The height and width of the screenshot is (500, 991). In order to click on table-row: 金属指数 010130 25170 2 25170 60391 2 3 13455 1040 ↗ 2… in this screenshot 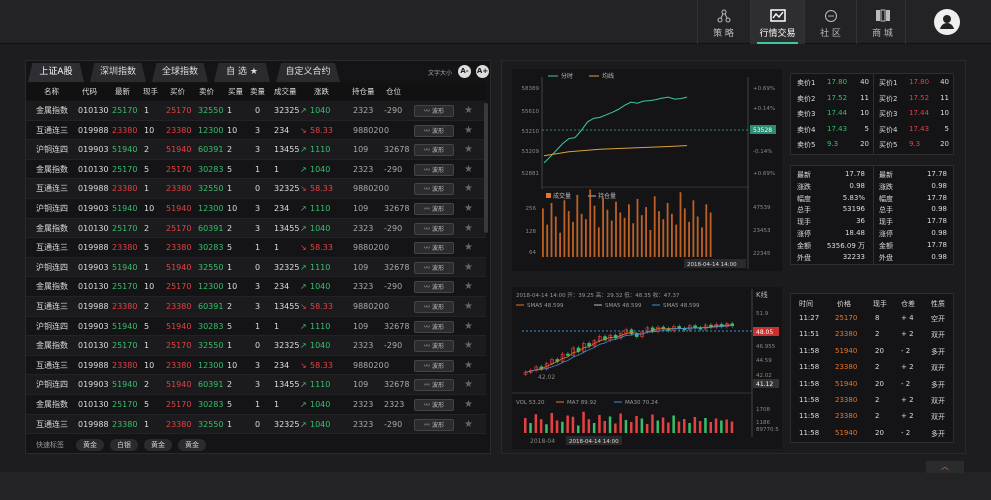, I will do `click(256, 228)`.